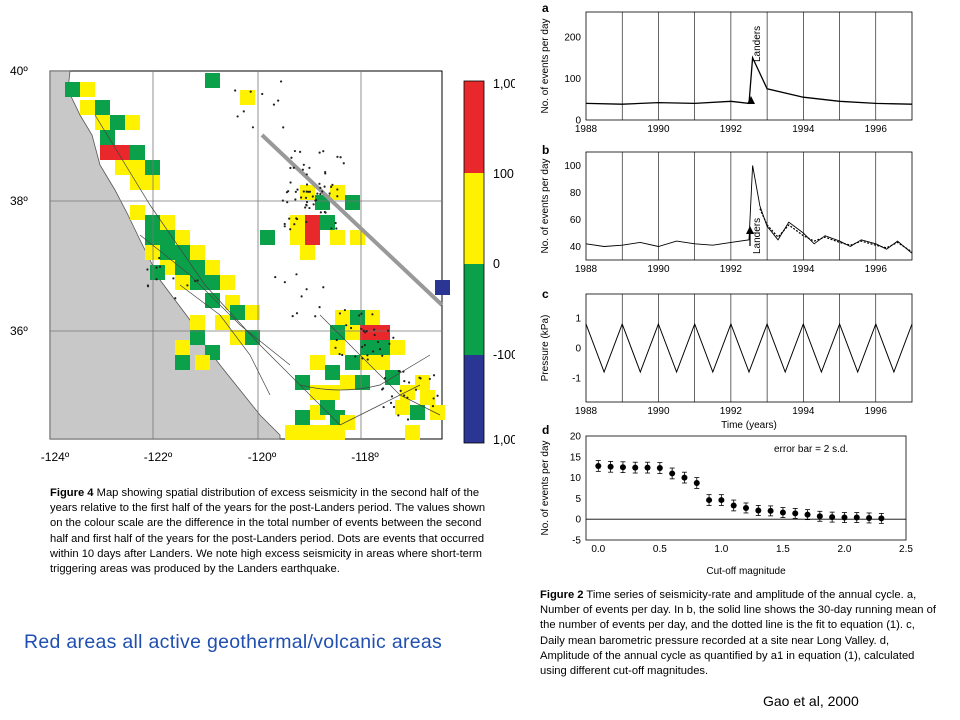 The height and width of the screenshot is (720, 960). I want to click on colorbar-yellow, so click(474, 218).